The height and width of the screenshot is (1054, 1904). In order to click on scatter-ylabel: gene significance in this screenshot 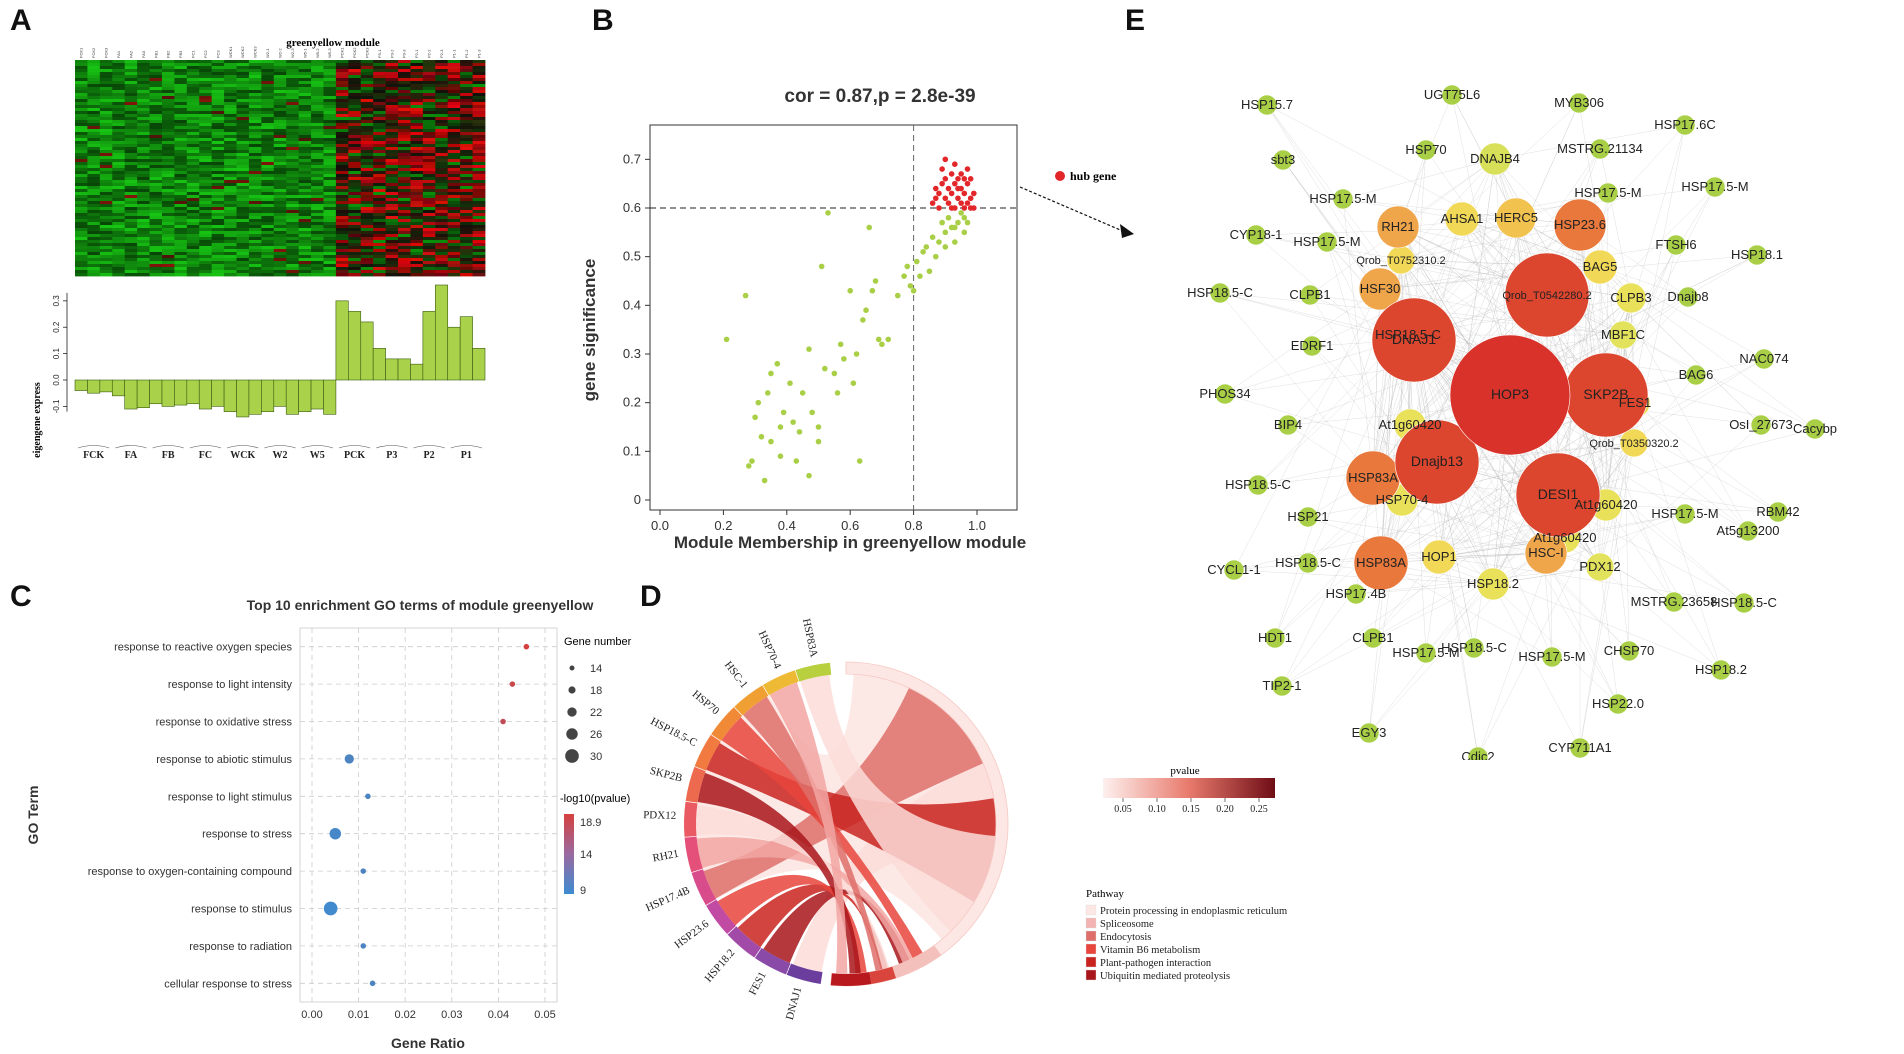, I will do `click(589, 330)`.